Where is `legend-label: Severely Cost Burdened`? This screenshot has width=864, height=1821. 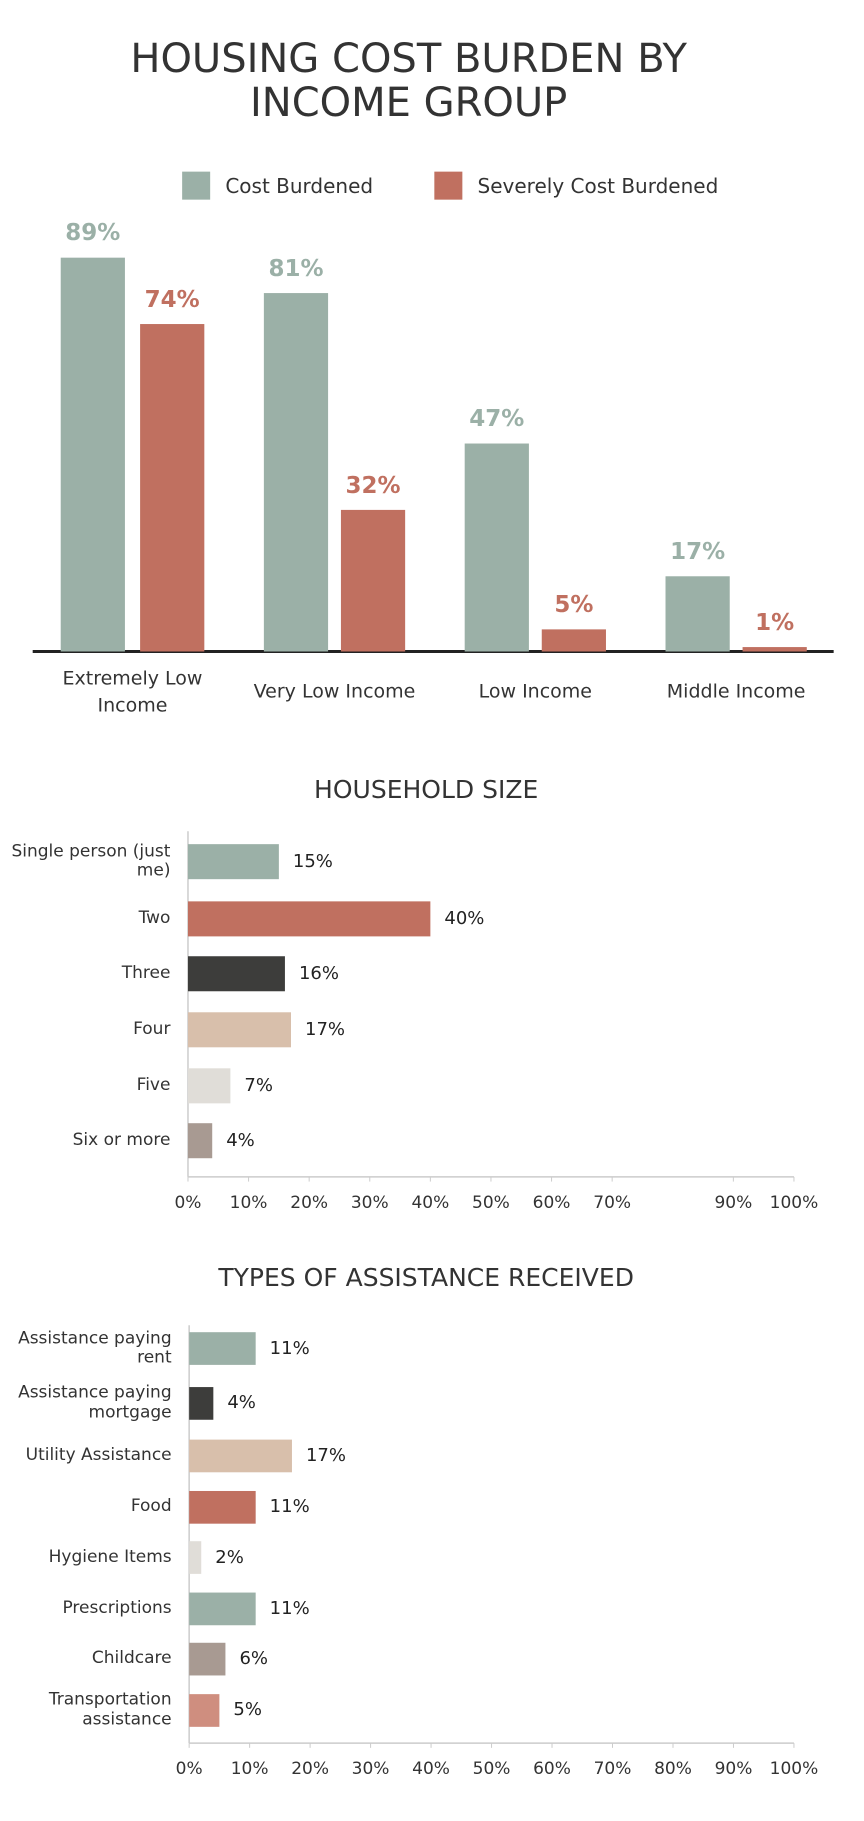
legend-label: Severely Cost Burdened is located at coordinates (598, 185).